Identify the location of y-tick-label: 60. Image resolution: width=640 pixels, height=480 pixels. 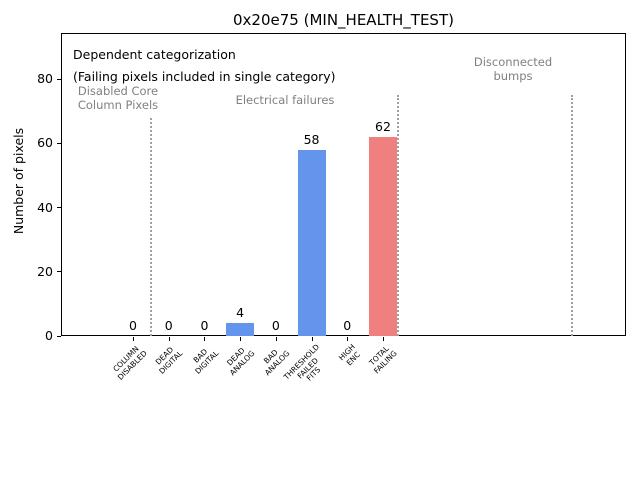
(45, 143).